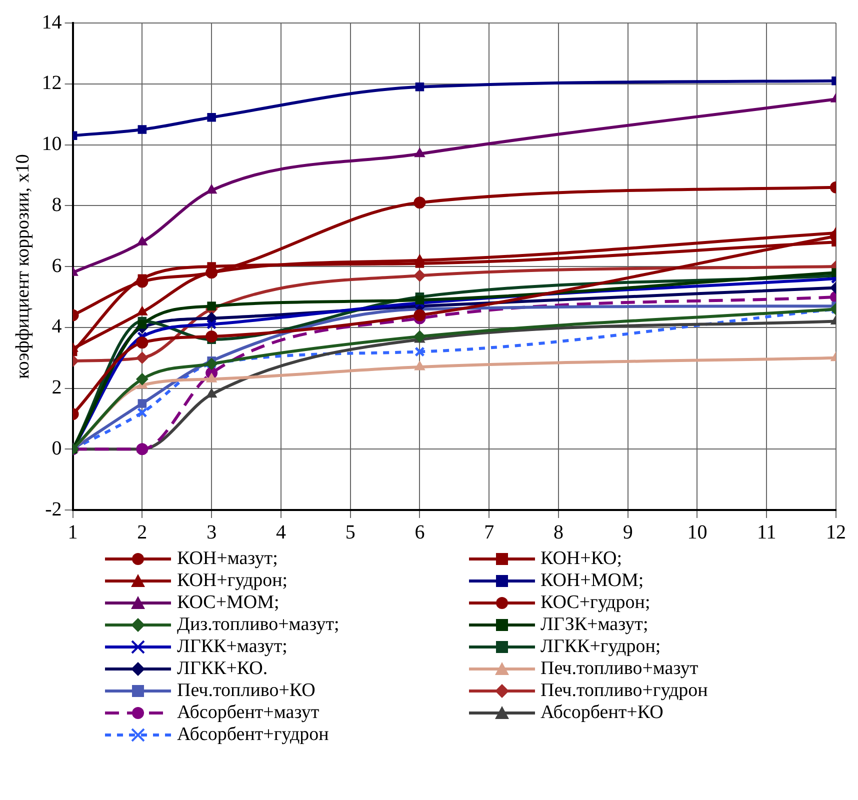 The width and height of the screenshot is (858, 800). Describe the element at coordinates (489, 532) in the screenshot. I see `x-tick-label: 7` at that location.